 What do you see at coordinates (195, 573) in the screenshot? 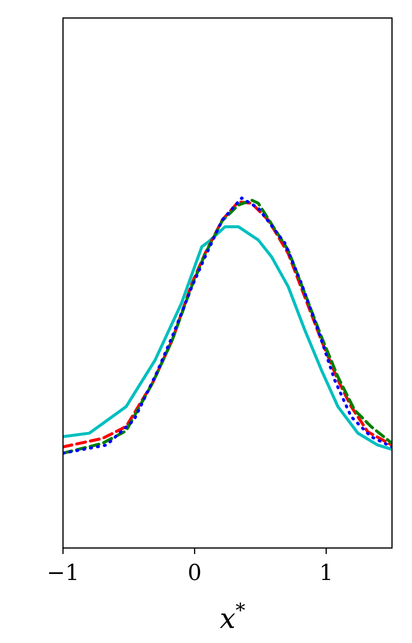
I see `x-tick-label: 0` at bounding box center [195, 573].